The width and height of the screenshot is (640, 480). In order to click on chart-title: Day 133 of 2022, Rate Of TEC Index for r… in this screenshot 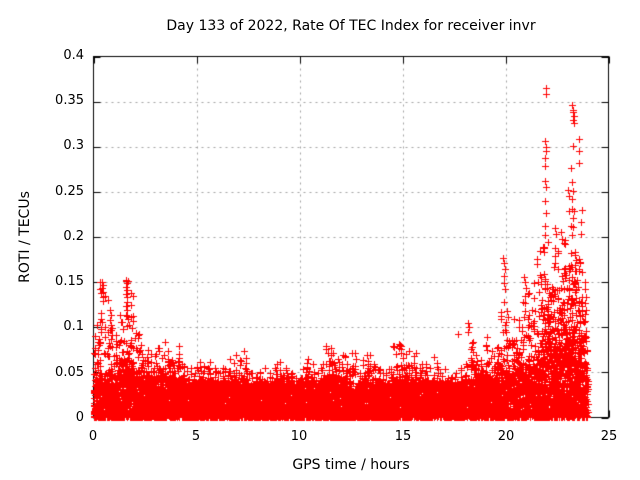, I will do `click(351, 26)`.